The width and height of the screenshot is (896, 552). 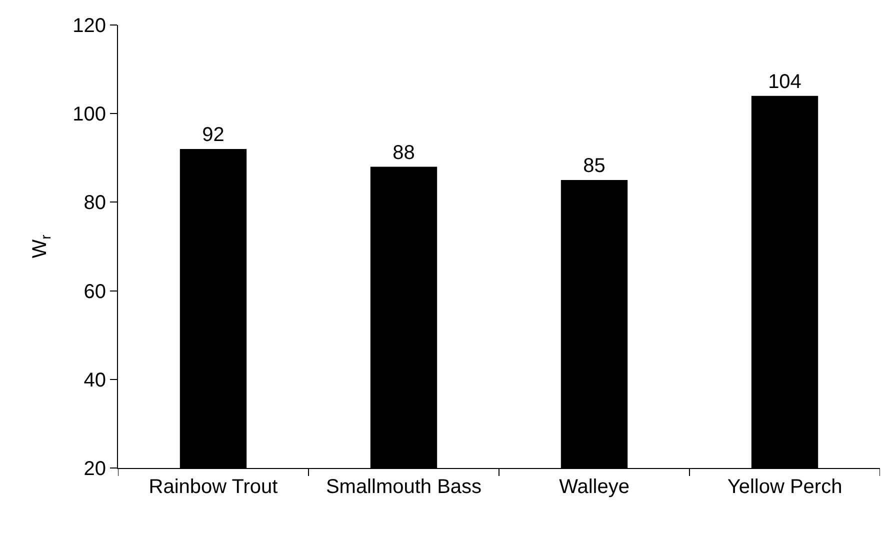 I want to click on y-tick-label: 20, so click(x=95, y=469).